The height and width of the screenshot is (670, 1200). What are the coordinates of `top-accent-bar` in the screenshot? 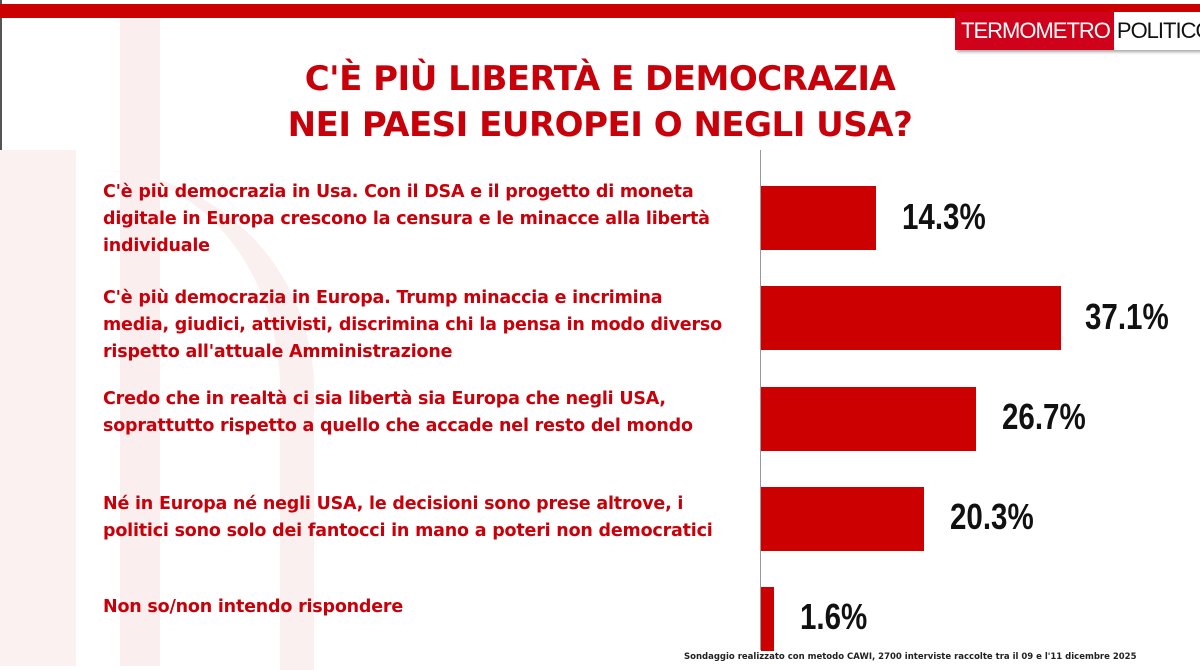 It's located at (600, 11).